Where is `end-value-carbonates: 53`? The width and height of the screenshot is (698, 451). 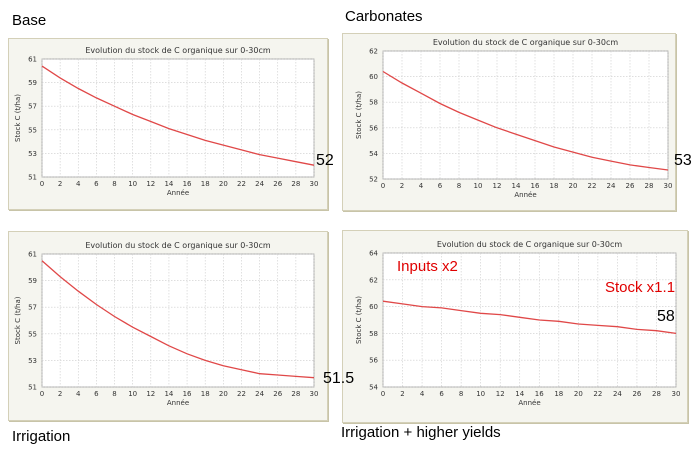 end-value-carbonates: 53 is located at coordinates (683, 160).